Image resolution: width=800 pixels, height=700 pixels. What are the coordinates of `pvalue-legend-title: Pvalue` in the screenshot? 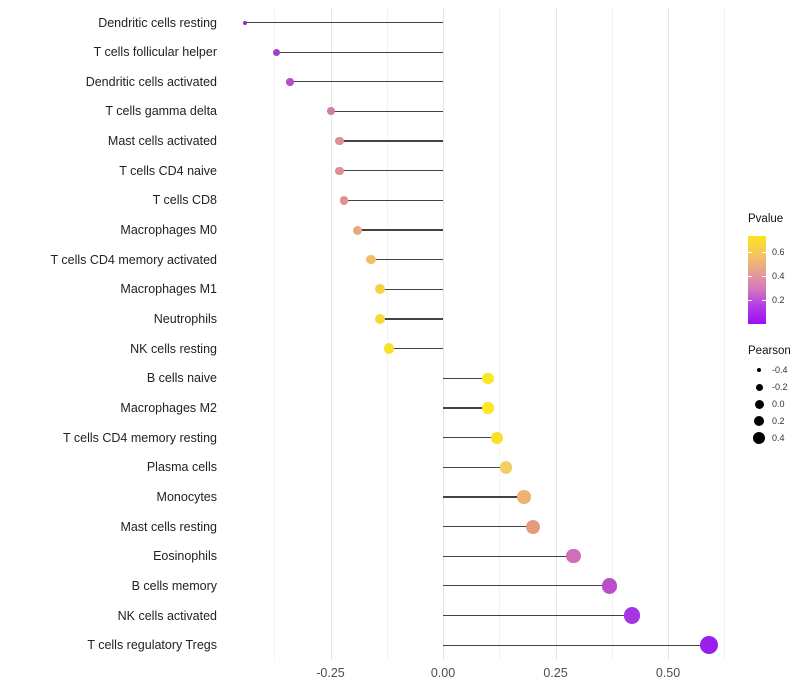 It's located at (766, 219).